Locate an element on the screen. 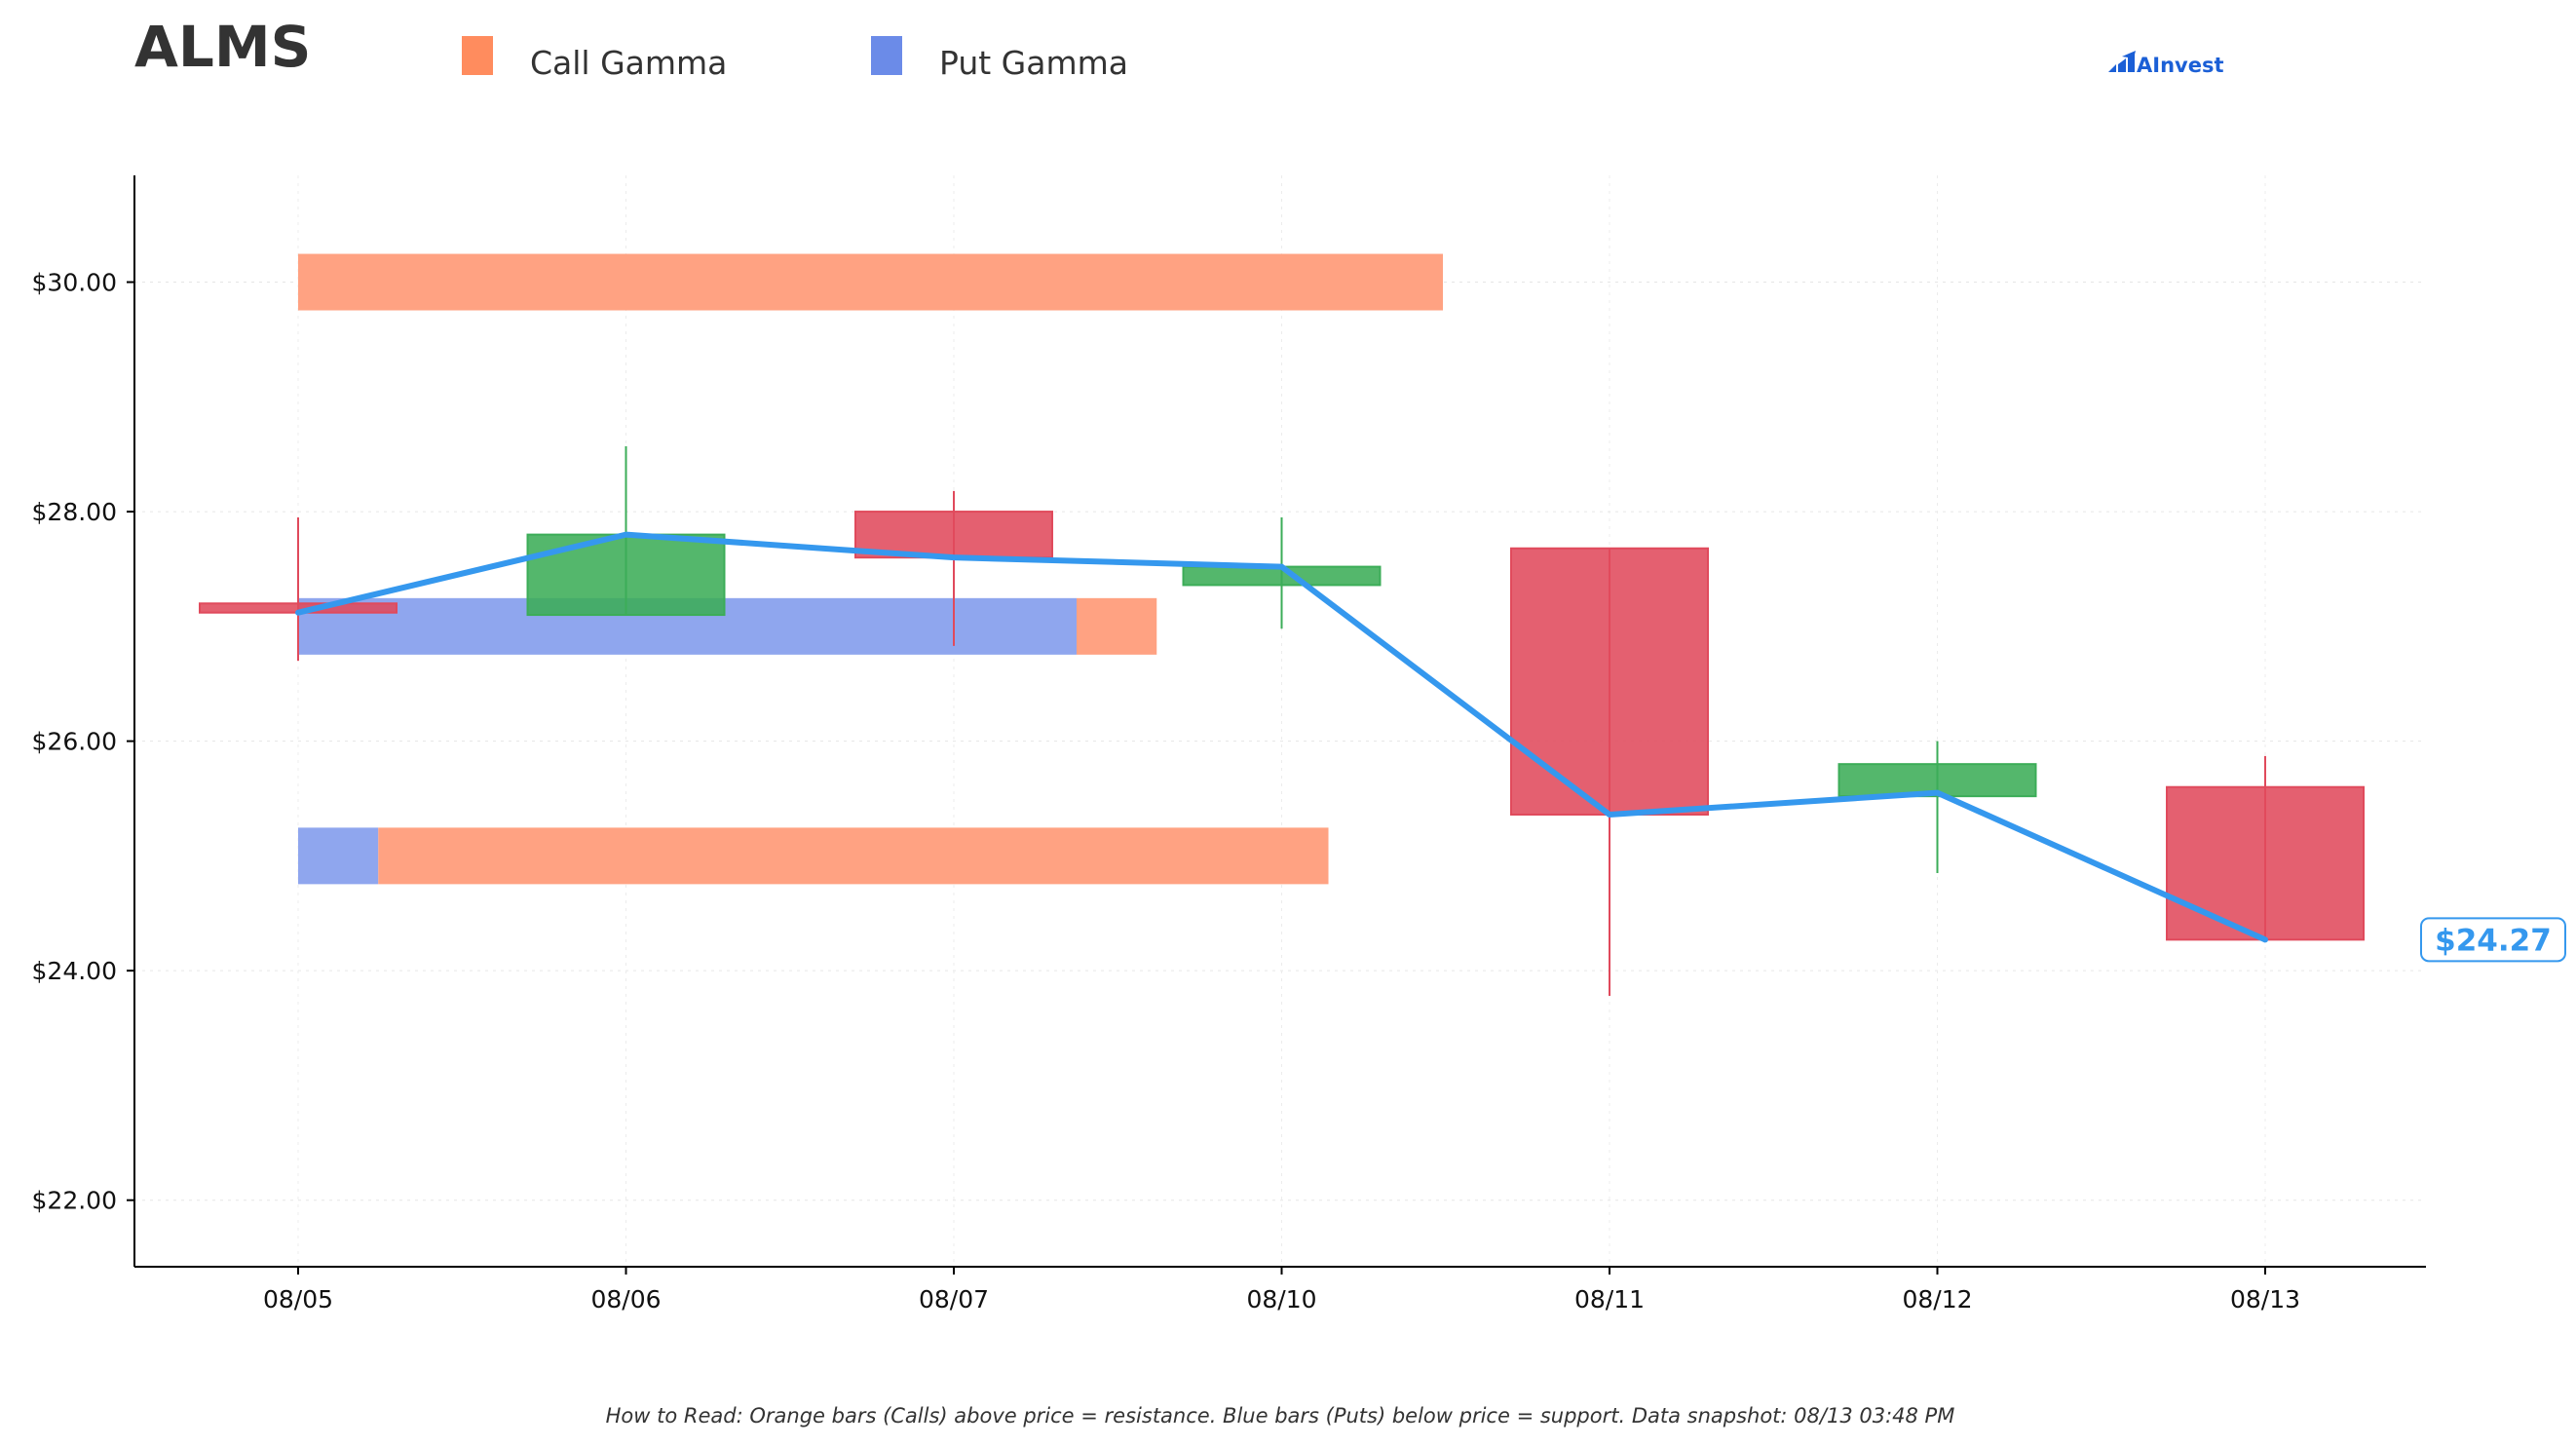 The height and width of the screenshot is (1447, 2576). chart-title: ALMS is located at coordinates (222, 47).